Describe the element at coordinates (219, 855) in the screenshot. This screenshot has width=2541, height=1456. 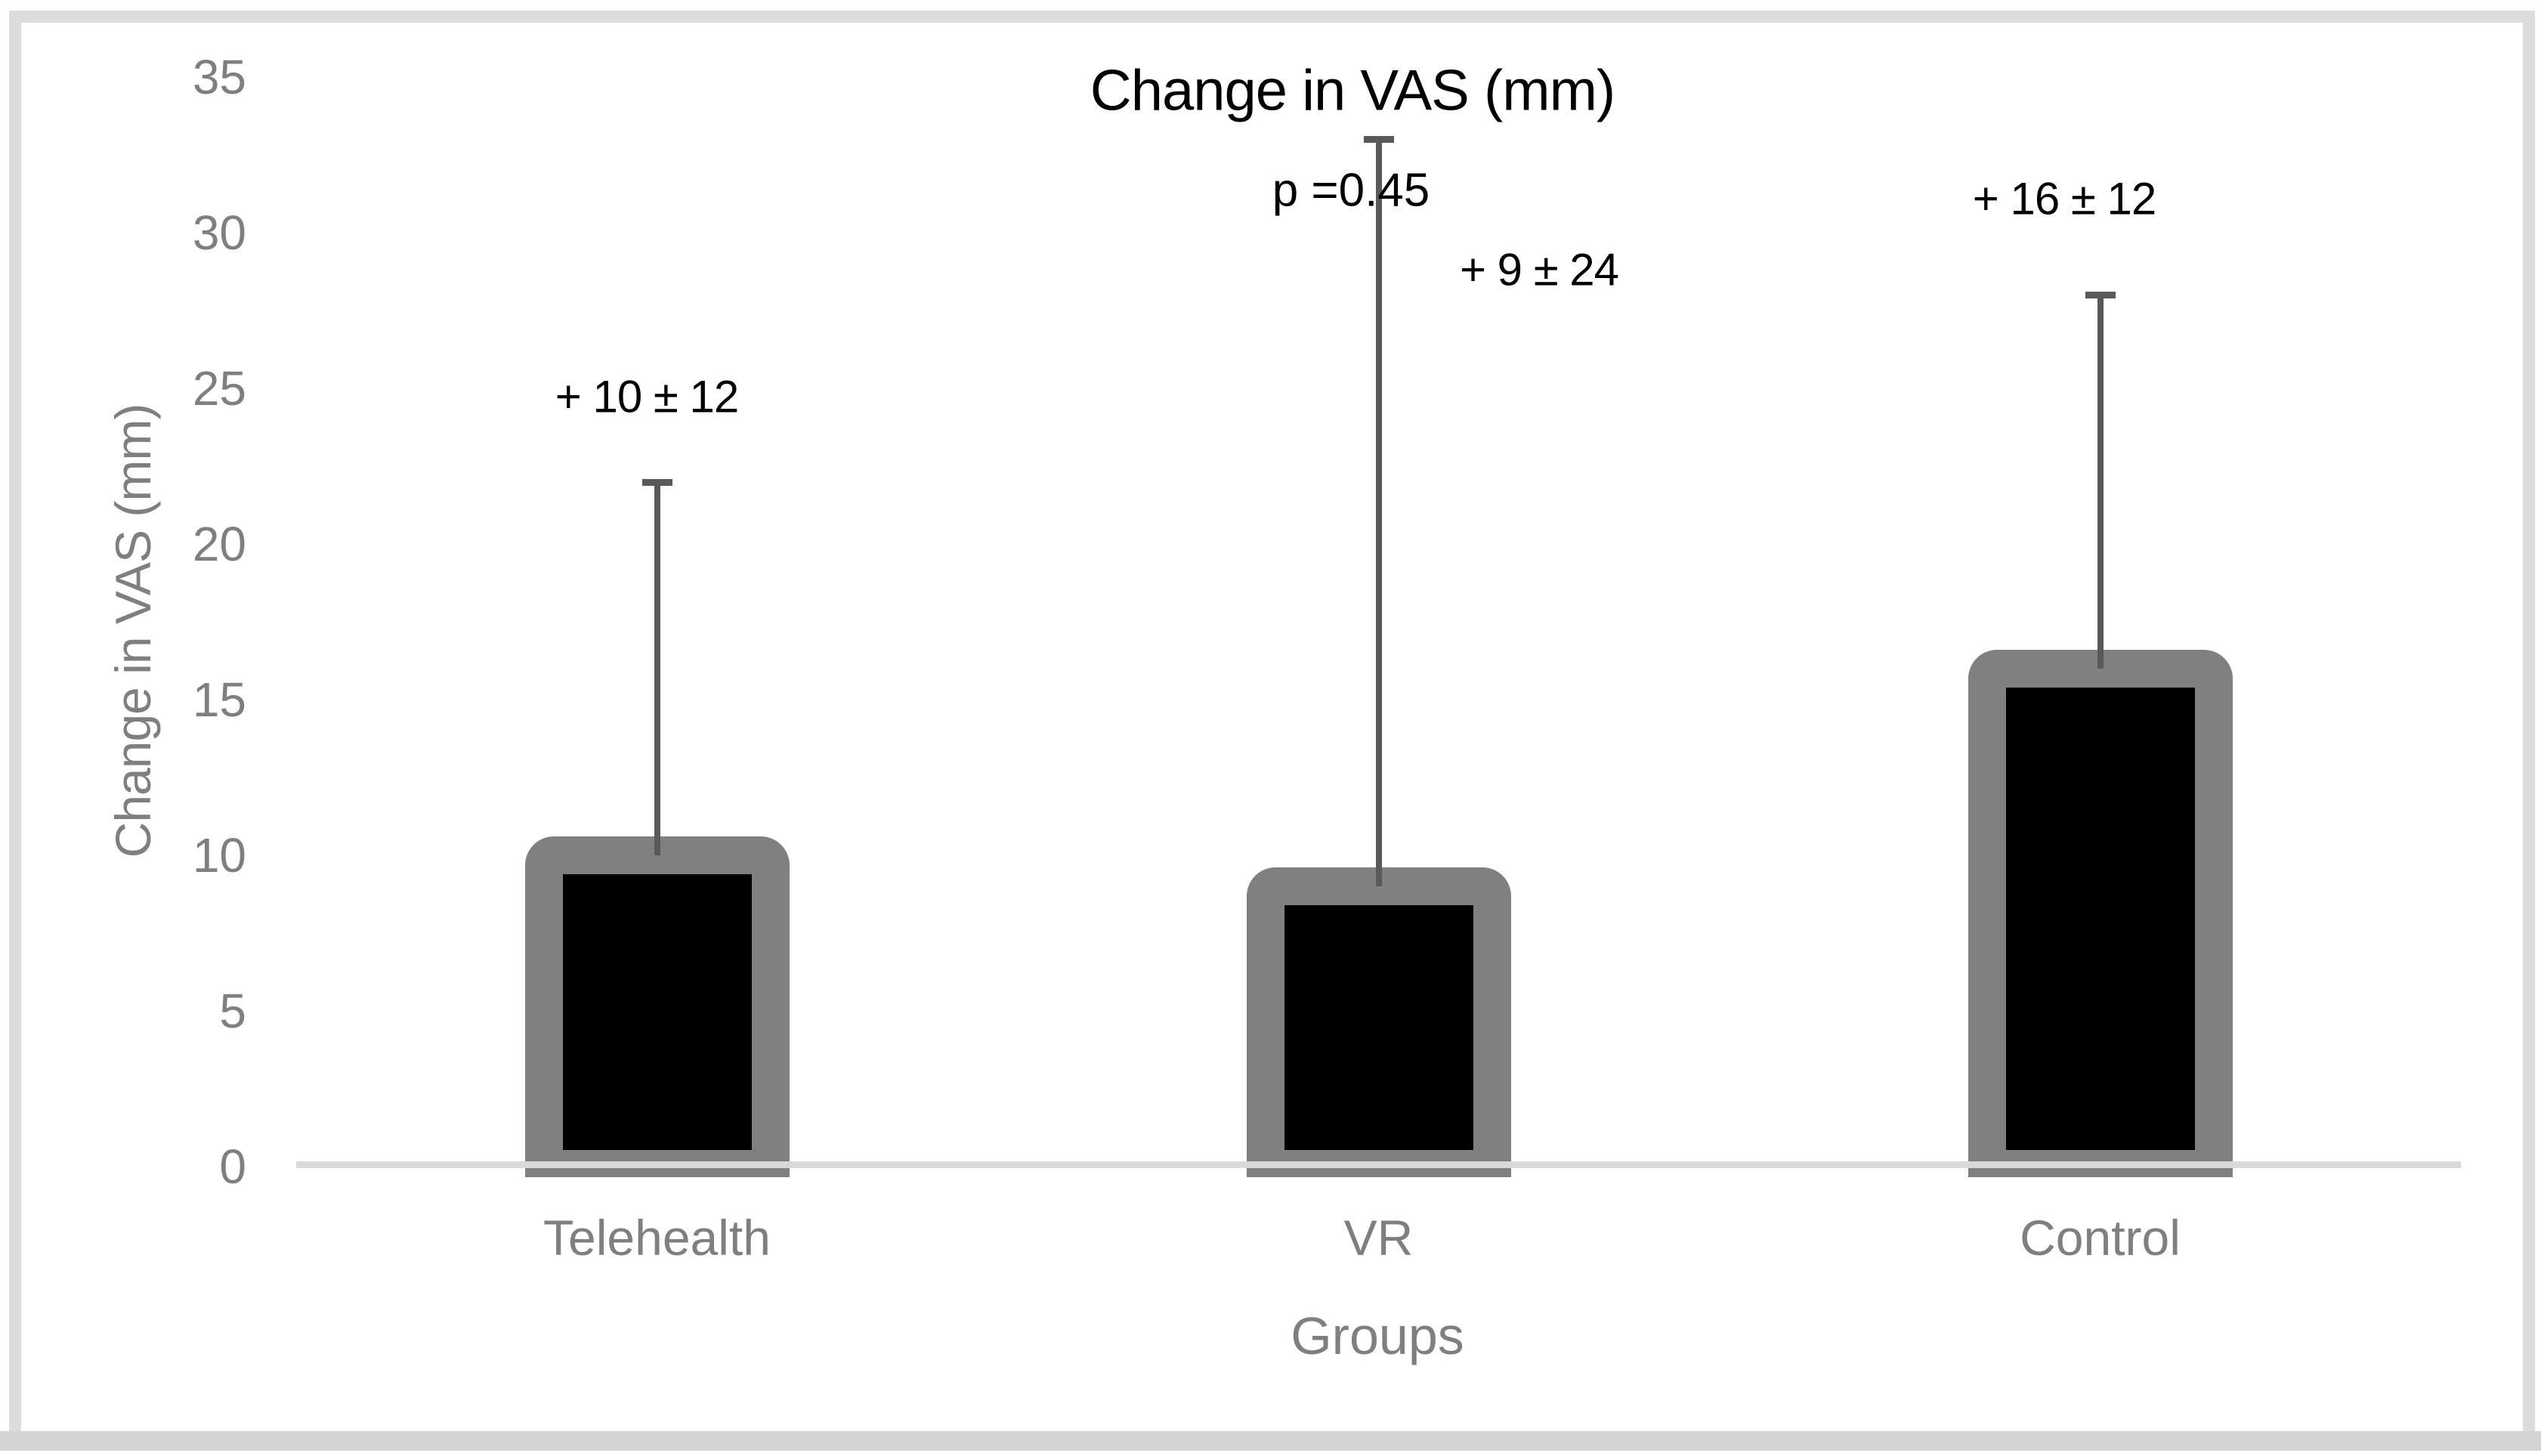
I see `y-tick-label: 10` at that location.